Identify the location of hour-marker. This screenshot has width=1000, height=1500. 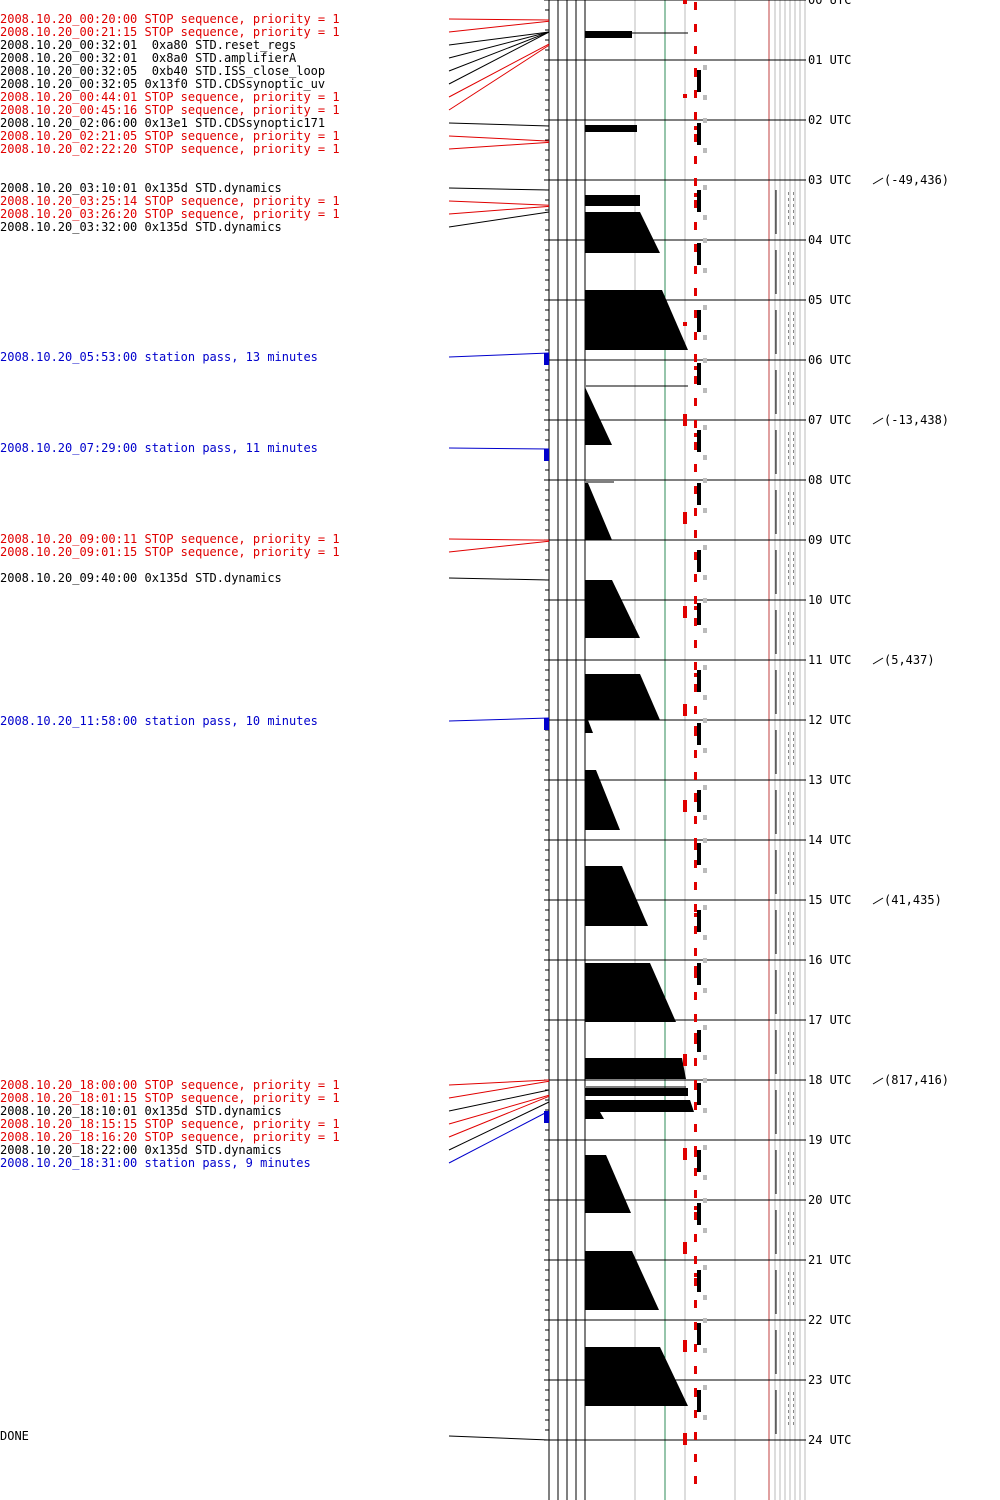
(699, 801).